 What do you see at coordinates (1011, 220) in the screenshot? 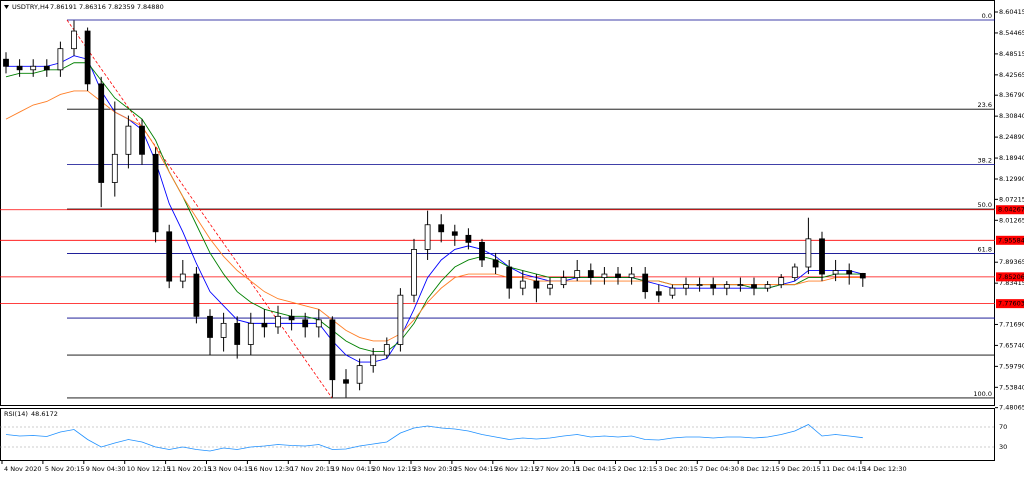
I see `y-tick-label: 8.01265` at bounding box center [1011, 220].